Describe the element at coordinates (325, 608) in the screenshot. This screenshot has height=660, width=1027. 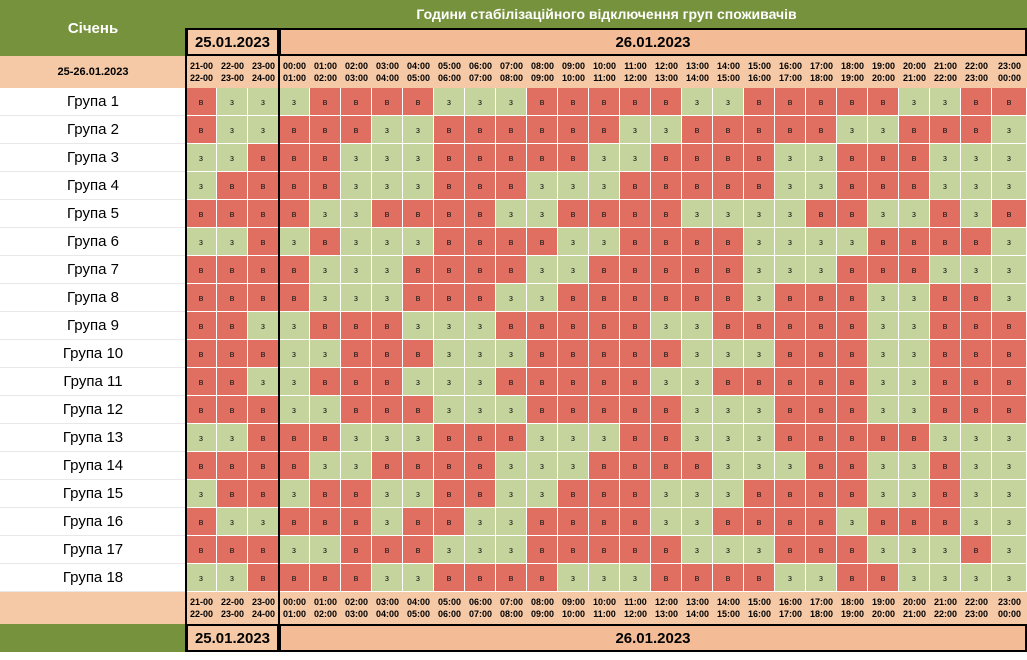
I see `footer-hour: 01:00 02:00` at that location.